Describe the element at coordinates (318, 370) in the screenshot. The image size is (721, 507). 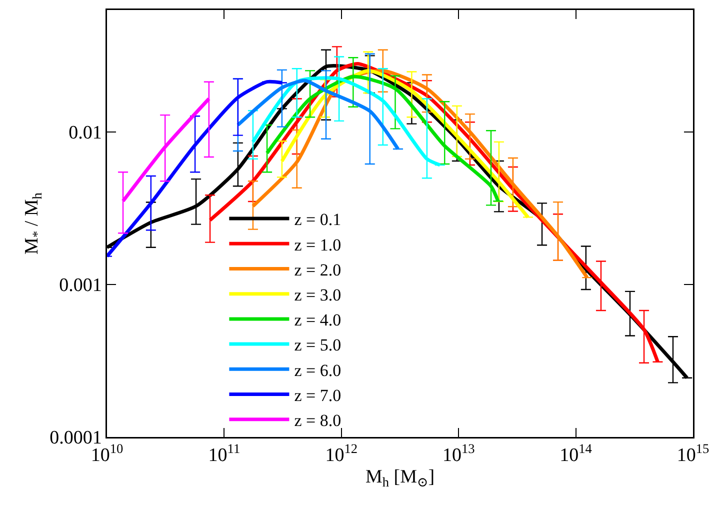
I see `legend-label: z = 6.0` at that location.